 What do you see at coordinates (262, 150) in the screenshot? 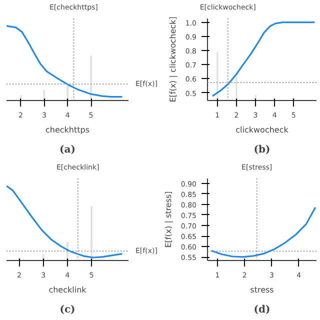
I see `text: (b)` at bounding box center [262, 150].